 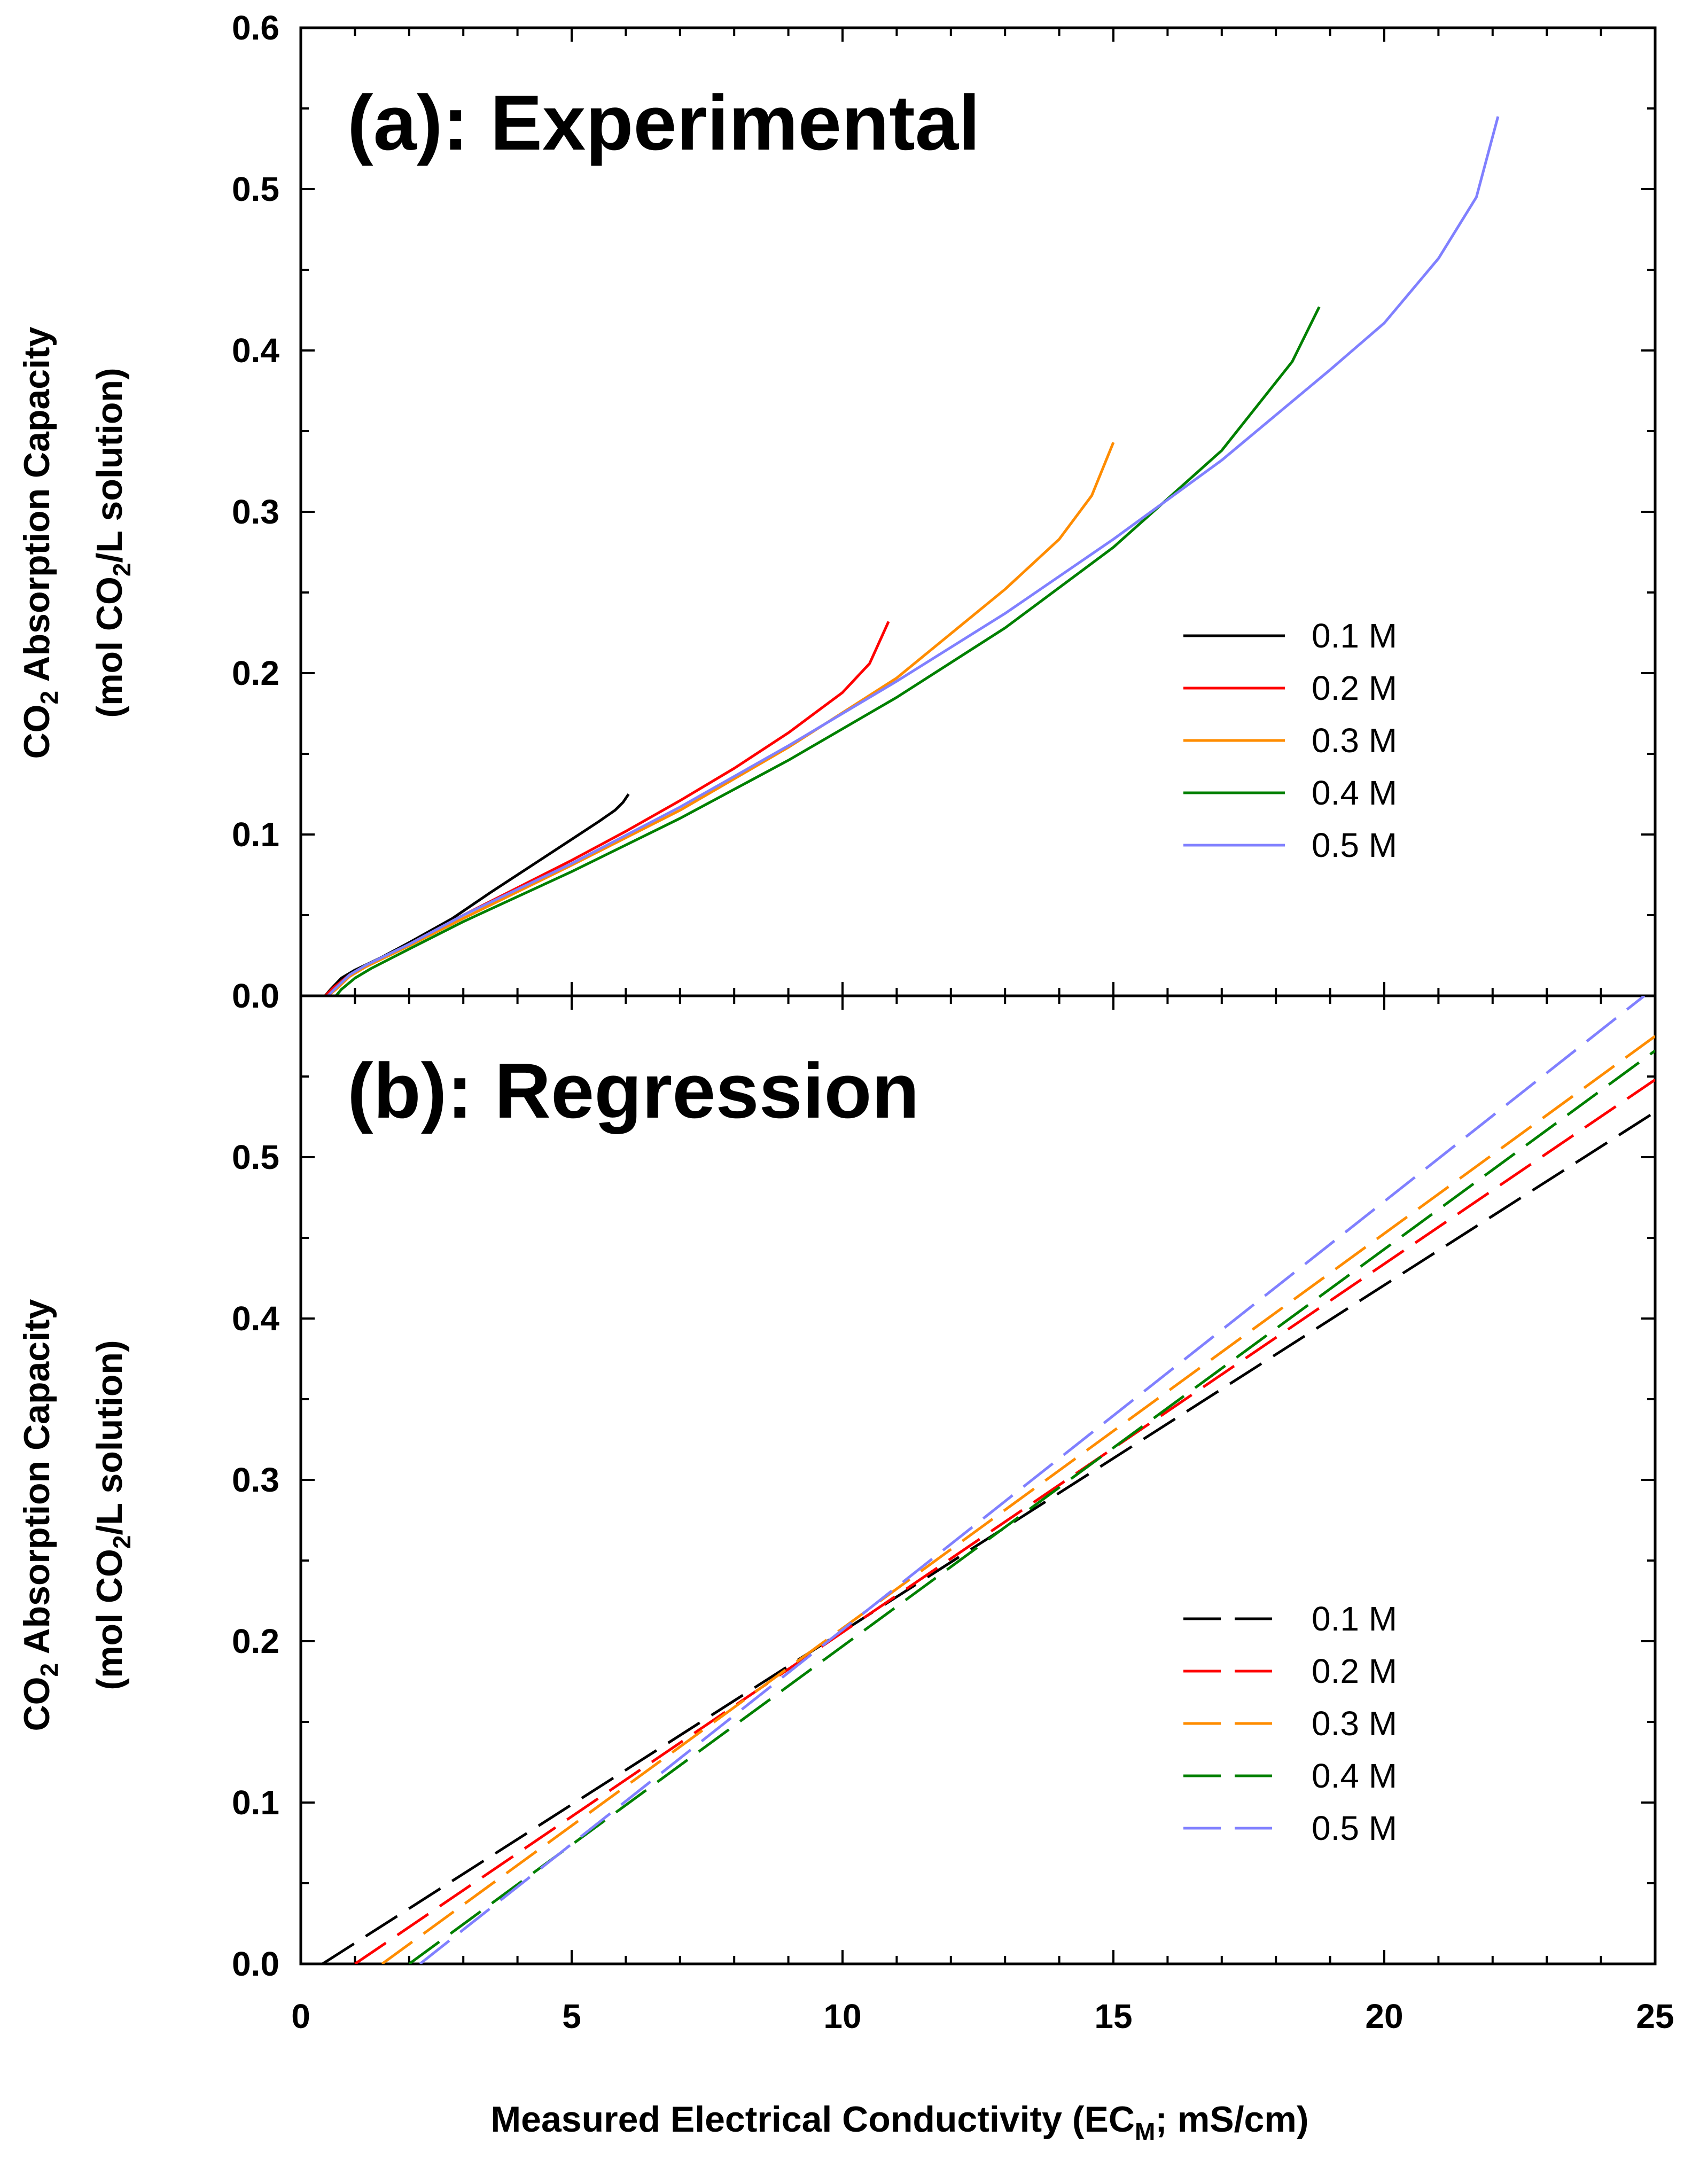 I want to click on xtick-label: 20, so click(x=1384, y=2016).